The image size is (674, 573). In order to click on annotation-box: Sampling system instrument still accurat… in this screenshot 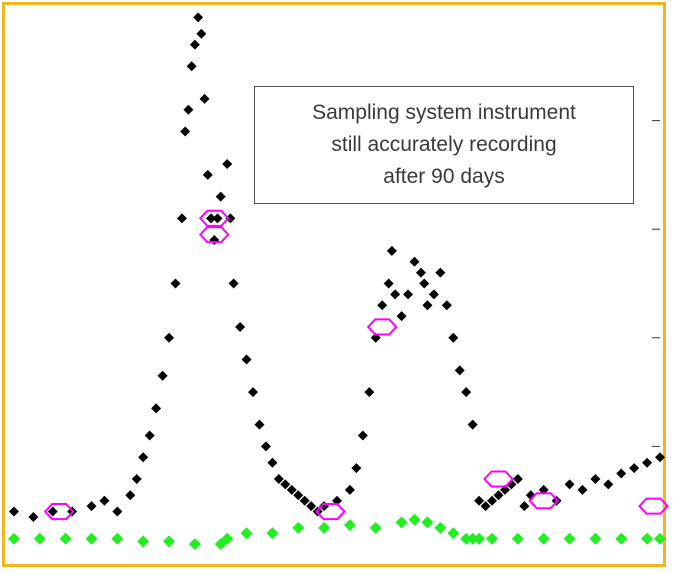, I will do `click(444, 145)`.